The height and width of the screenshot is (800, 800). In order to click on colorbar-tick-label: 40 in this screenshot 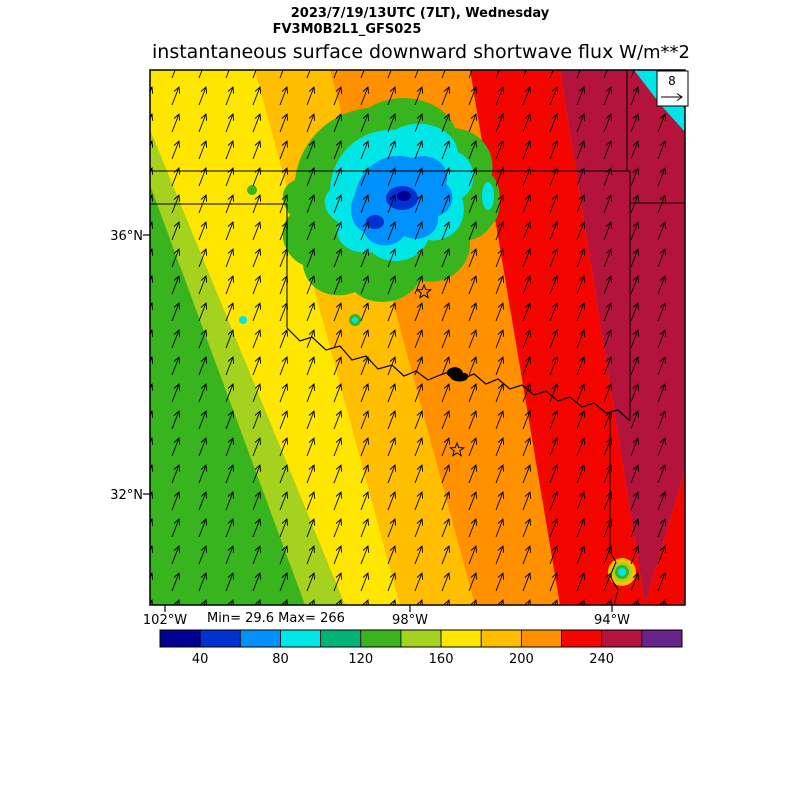, I will do `click(200, 659)`.